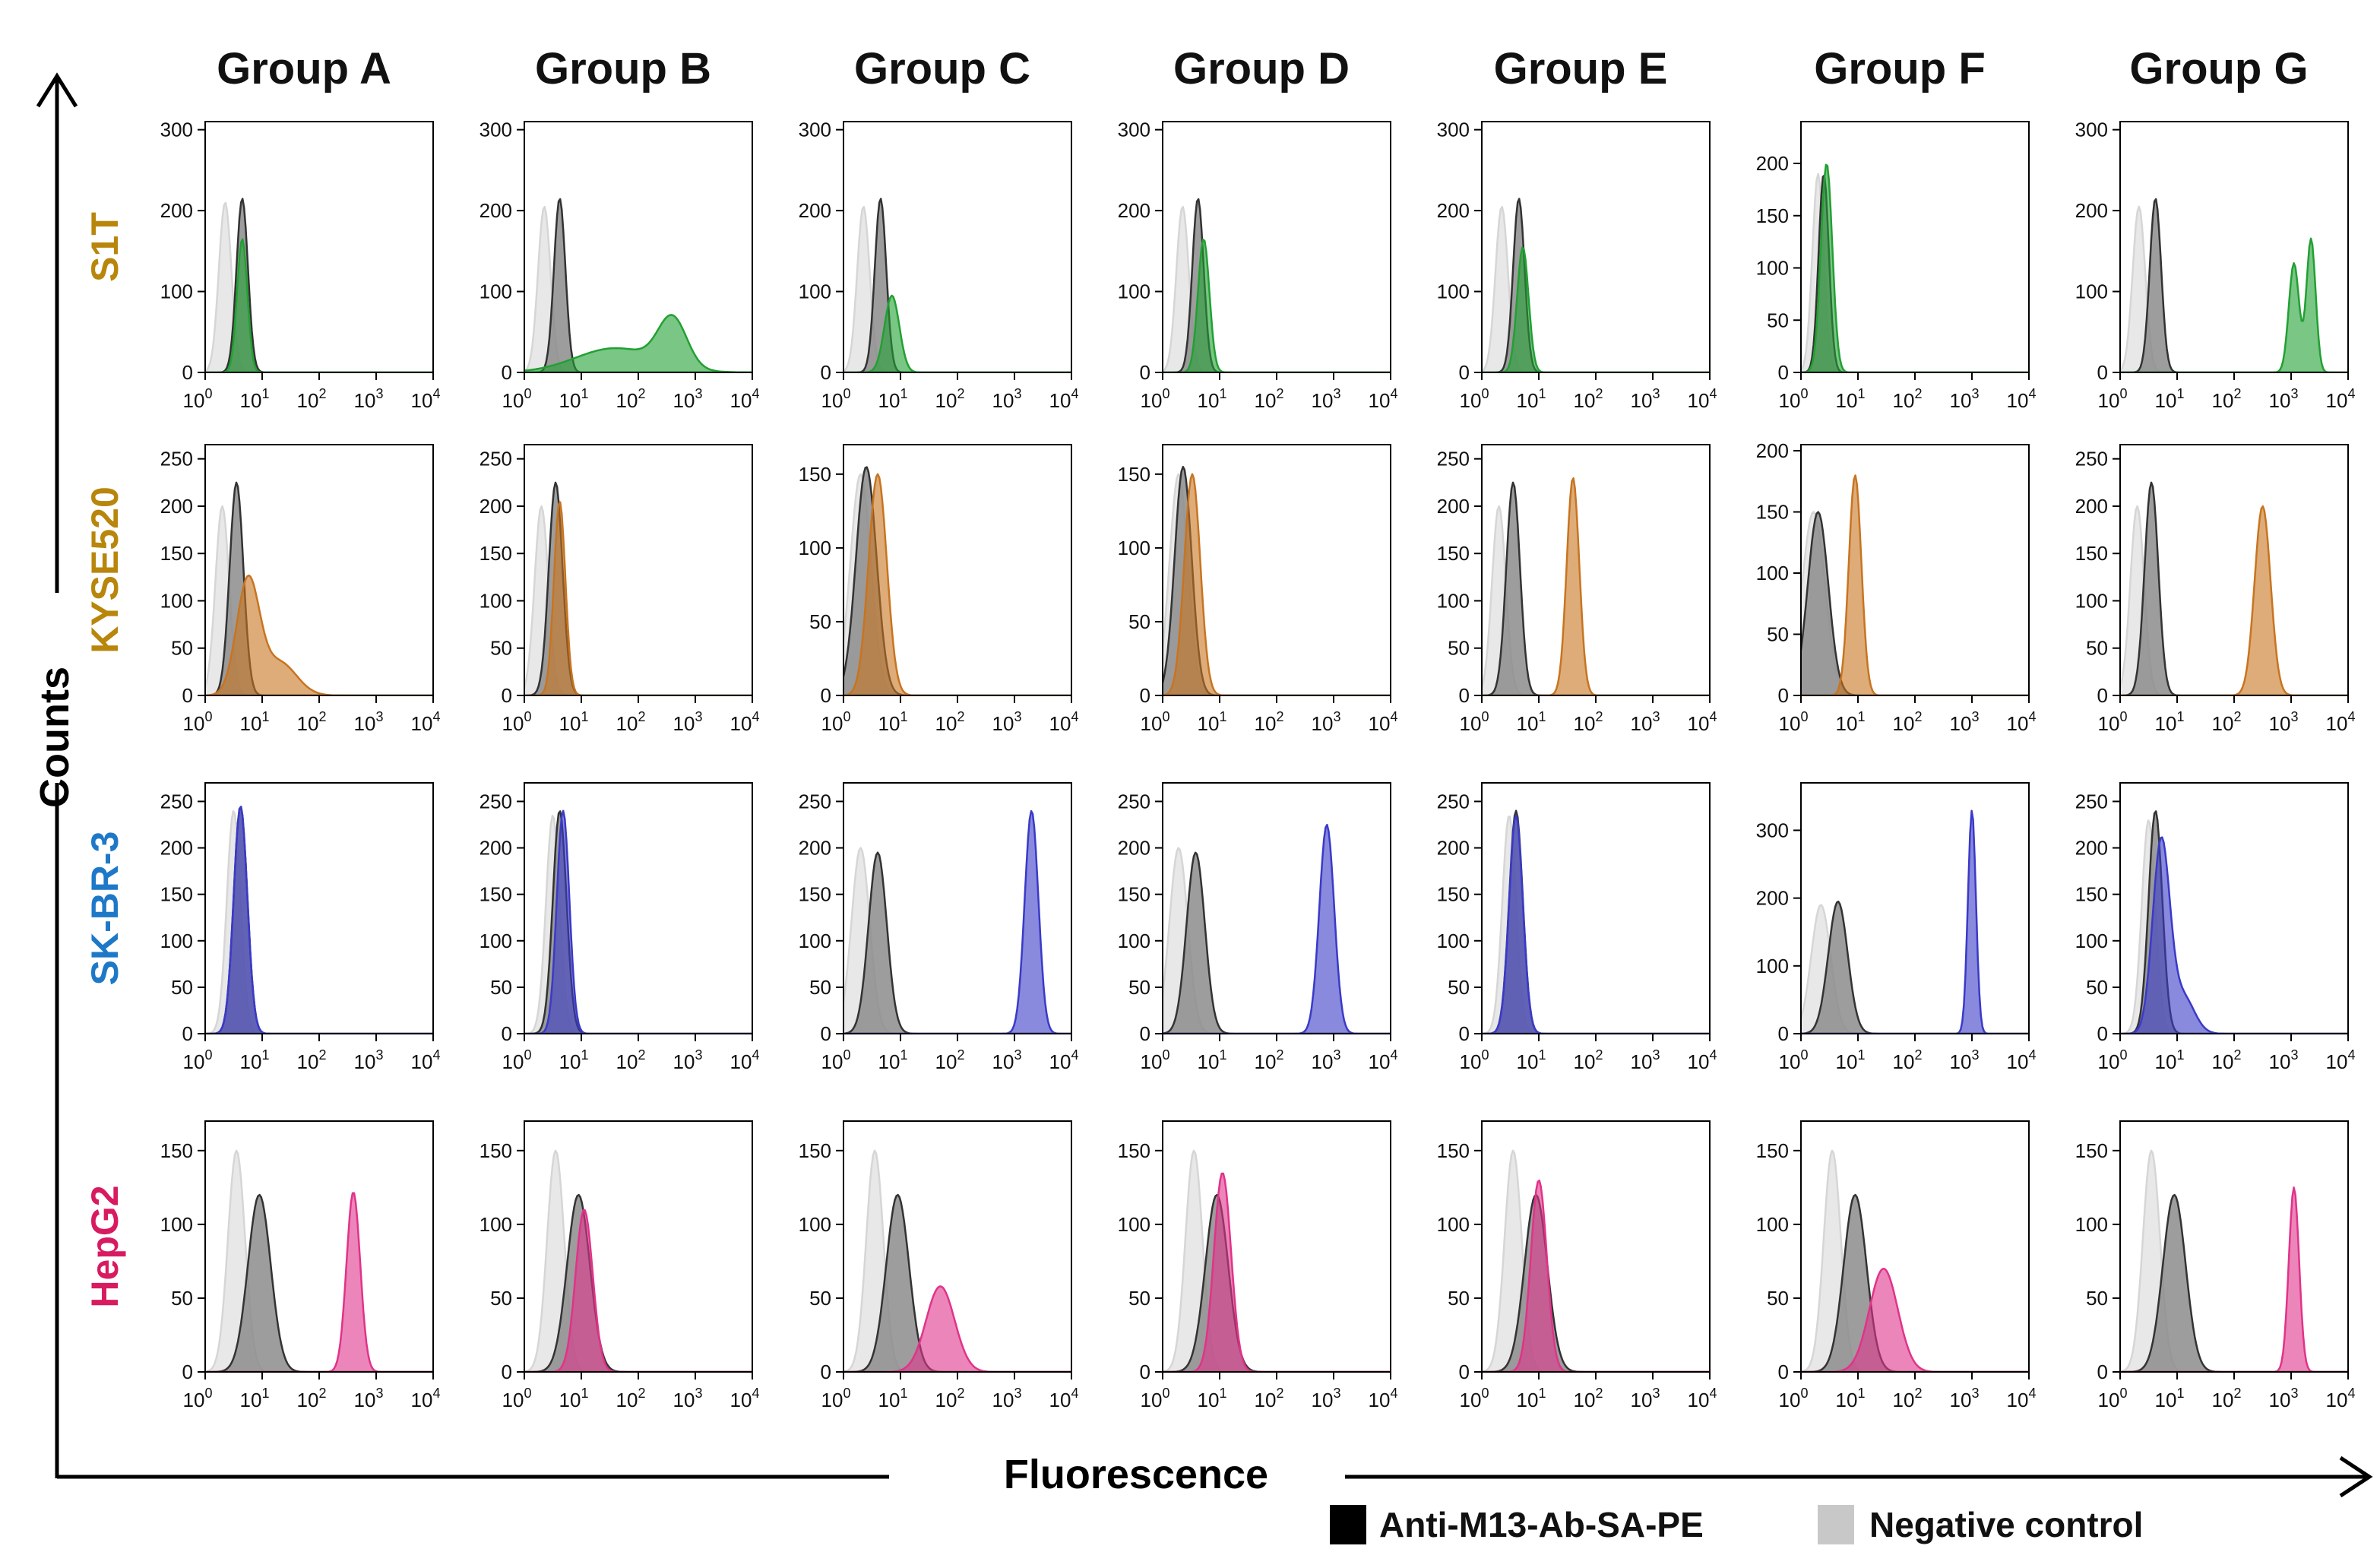 Image resolution: width=2380 pixels, height=1568 pixels. I want to click on x-axis-arrowhead, so click(2356, 1477).